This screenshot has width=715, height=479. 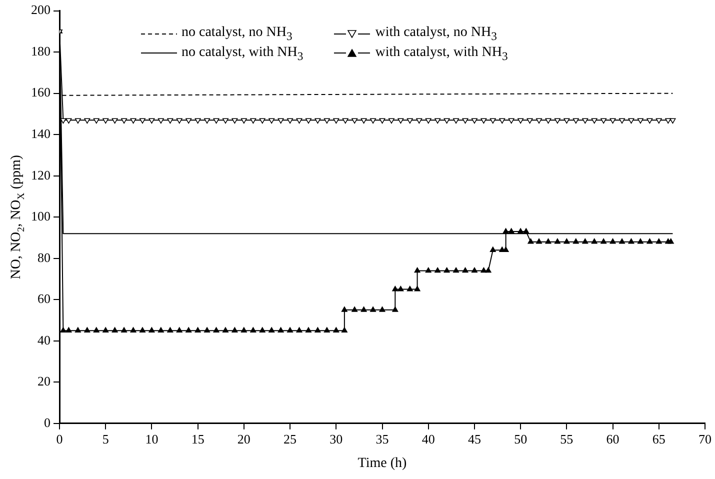 What do you see at coordinates (18, 217) in the screenshot?
I see `y-axis-title: NO, NO2, NOX (ppm)` at bounding box center [18, 217].